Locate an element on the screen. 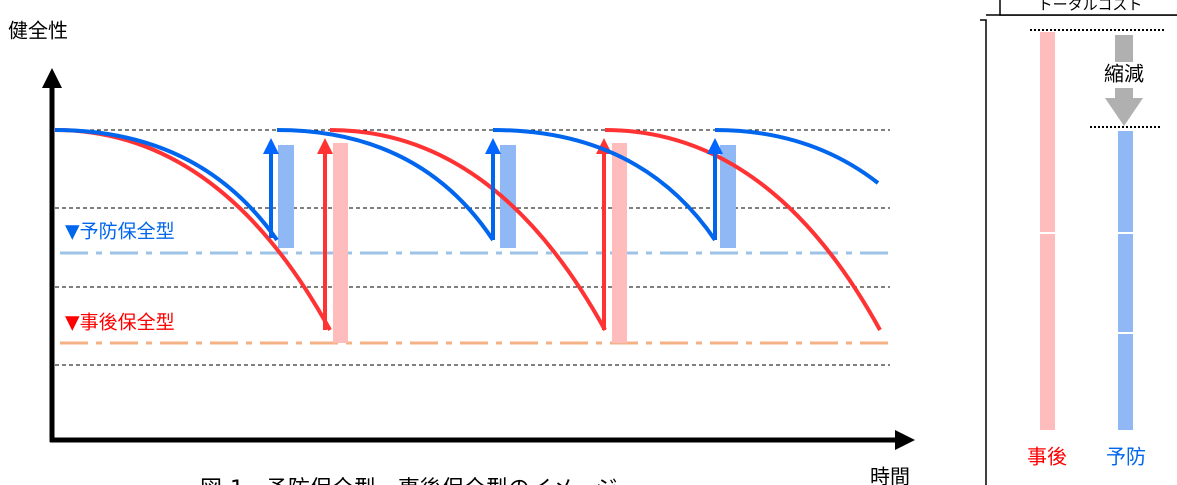  preventive-label: ▼予防保全型 is located at coordinates (120, 232).